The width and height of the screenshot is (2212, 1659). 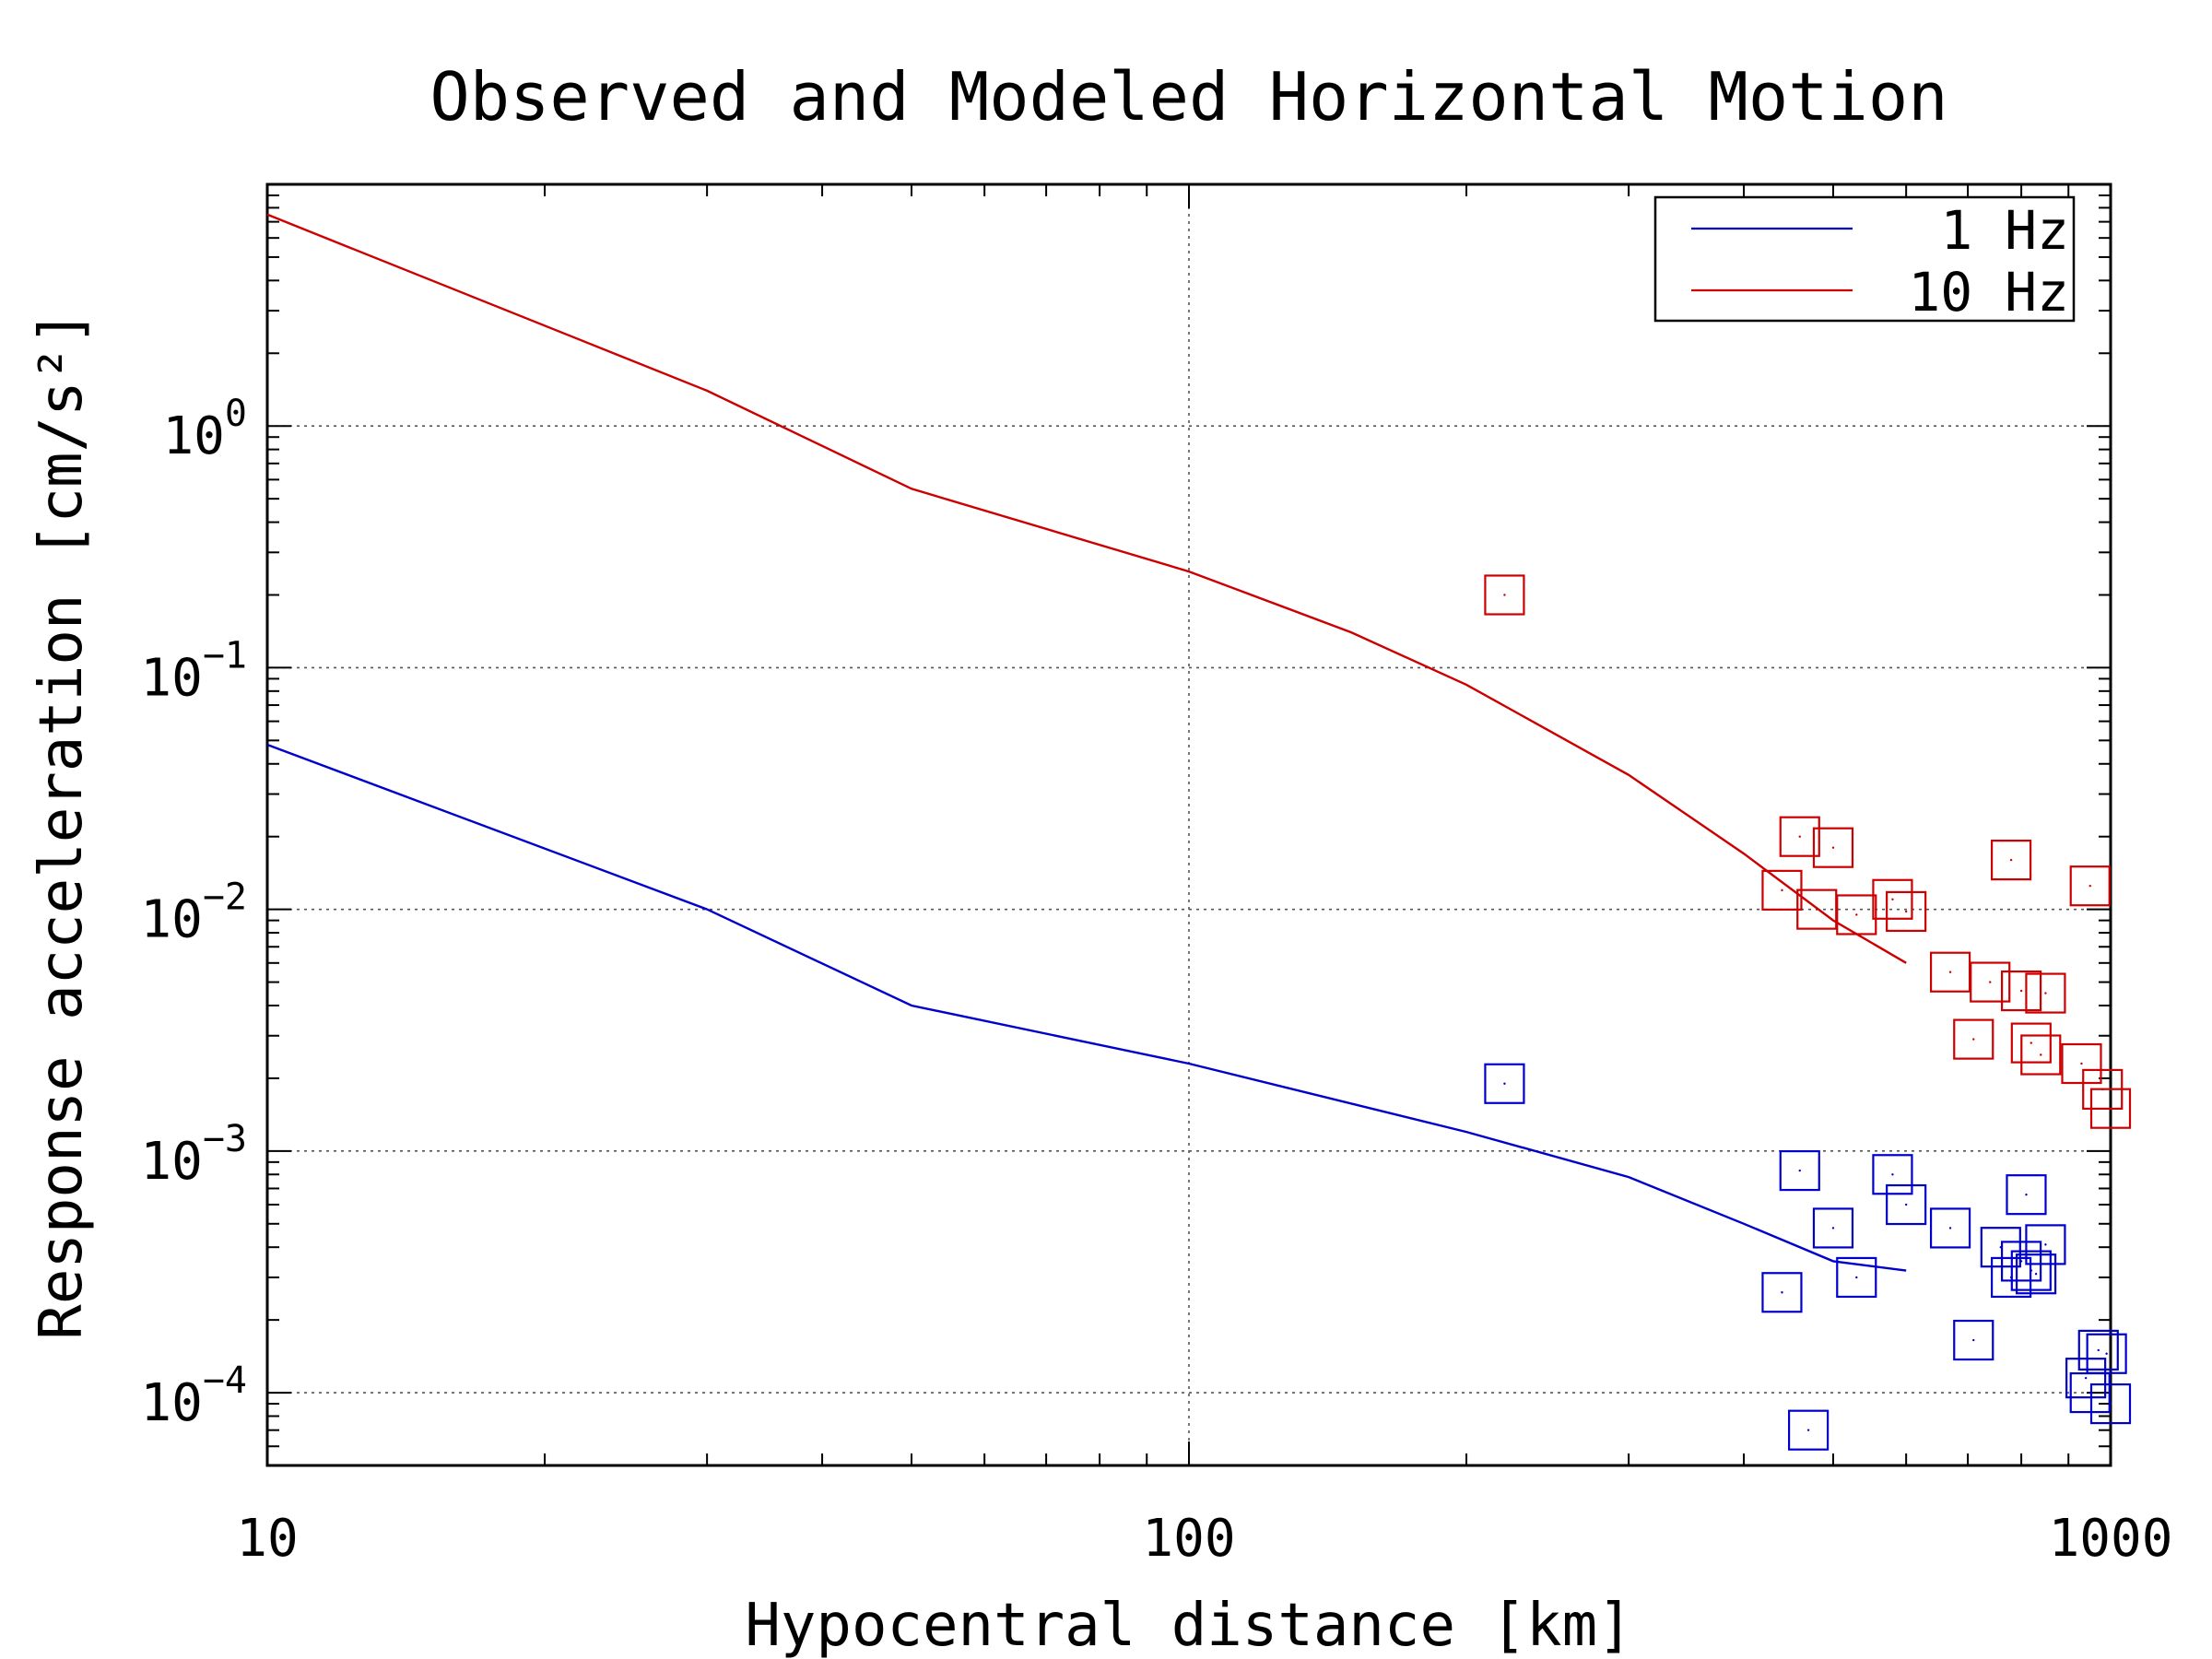 What do you see at coordinates (2004, 230) in the screenshot?
I see `legend-label-1hz: 1 Hz` at bounding box center [2004, 230].